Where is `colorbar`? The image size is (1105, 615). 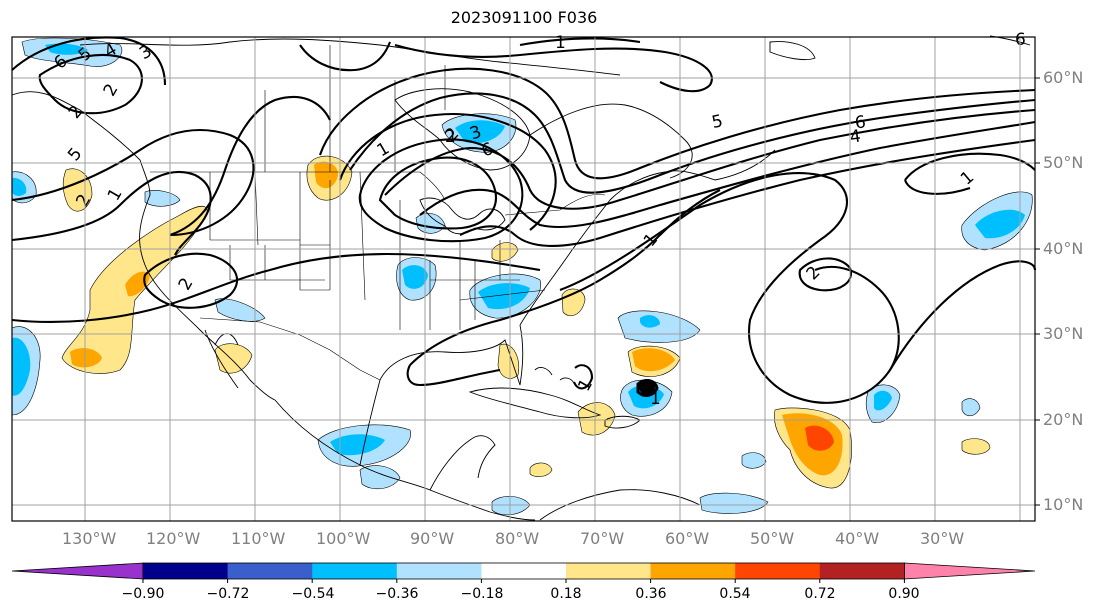 colorbar is located at coordinates (523, 572).